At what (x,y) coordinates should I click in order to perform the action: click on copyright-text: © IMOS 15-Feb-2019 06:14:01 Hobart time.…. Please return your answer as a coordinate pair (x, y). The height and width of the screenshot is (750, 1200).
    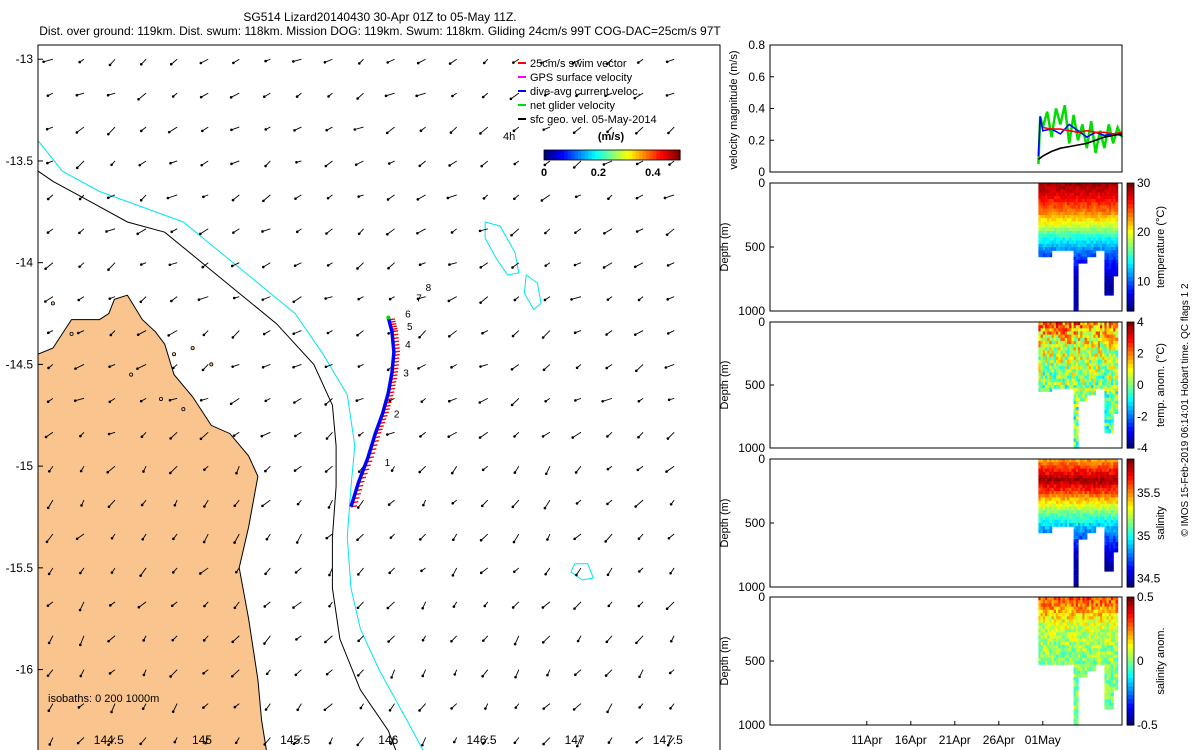
    Looking at the image, I should click on (1185, 409).